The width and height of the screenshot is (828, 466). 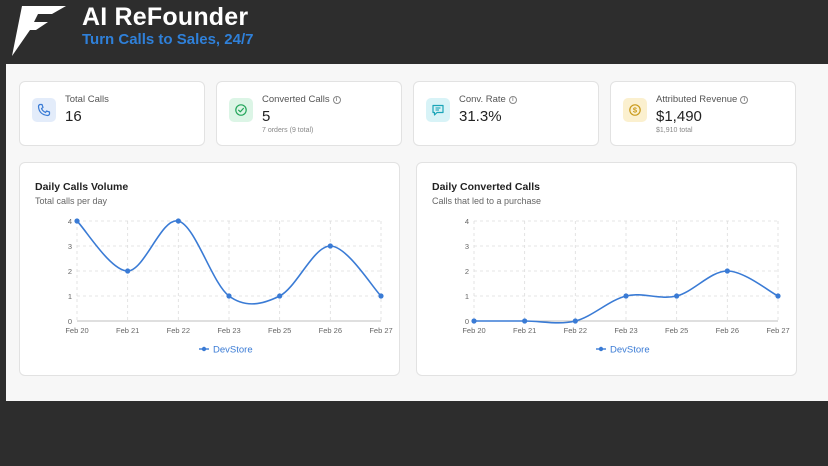 What do you see at coordinates (487, 201) in the screenshot?
I see `chart-subtitle: Calls that led to a purchase` at bounding box center [487, 201].